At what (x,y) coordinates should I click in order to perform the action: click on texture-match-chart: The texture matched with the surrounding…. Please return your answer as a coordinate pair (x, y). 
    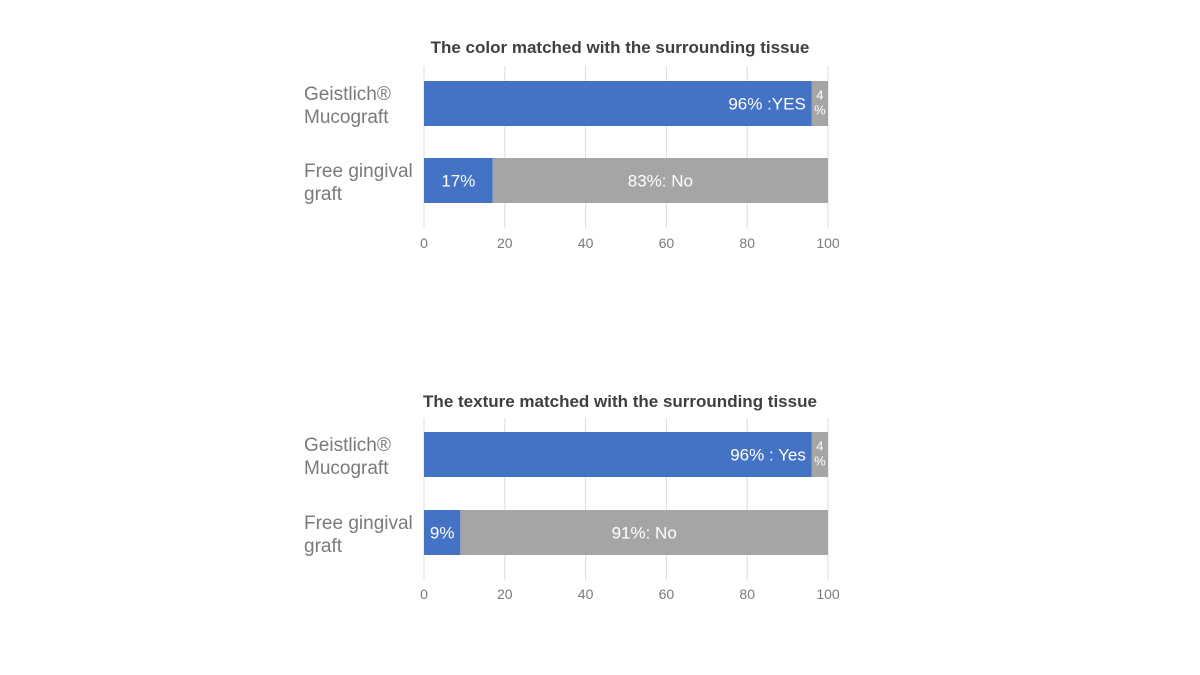
    Looking at the image, I should click on (572, 497).